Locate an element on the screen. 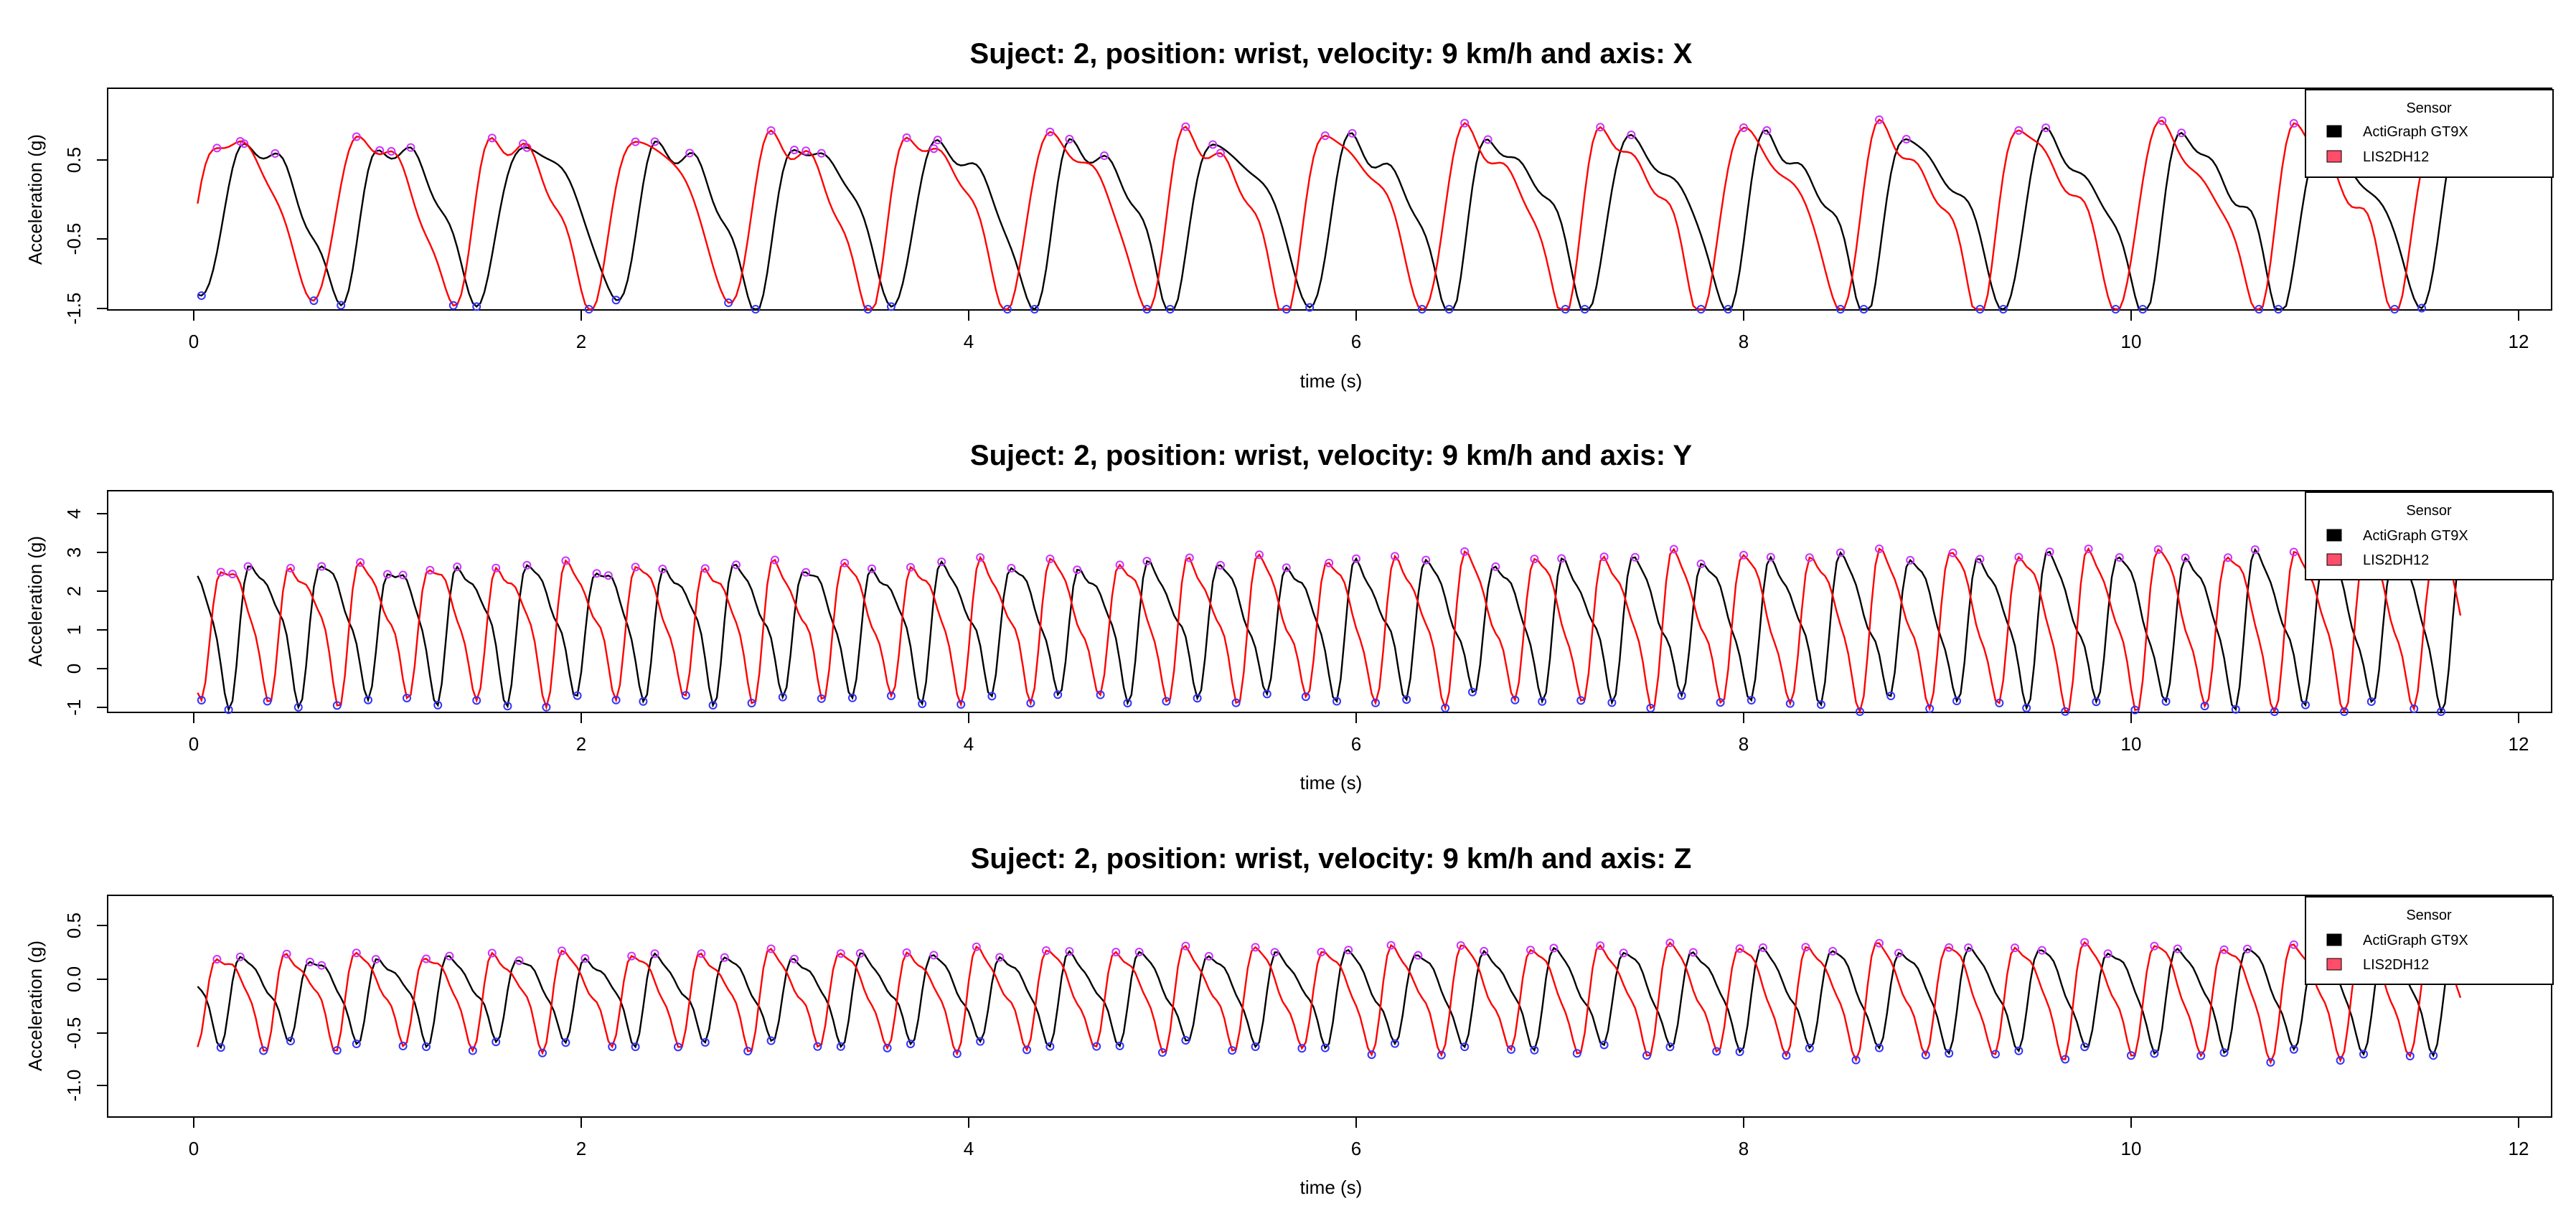 This screenshot has height=1211, width=2576. panel-z-x-tick-label-12: 12 is located at coordinates (2519, 1148).